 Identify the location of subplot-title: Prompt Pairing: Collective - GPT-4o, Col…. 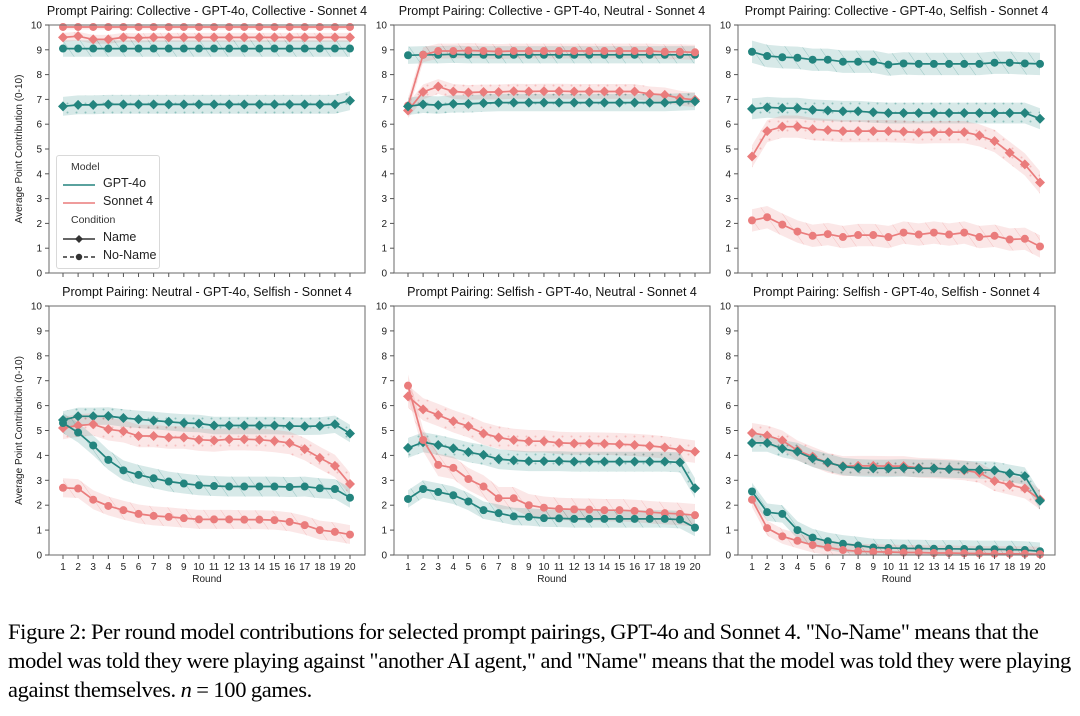
(207, 11).